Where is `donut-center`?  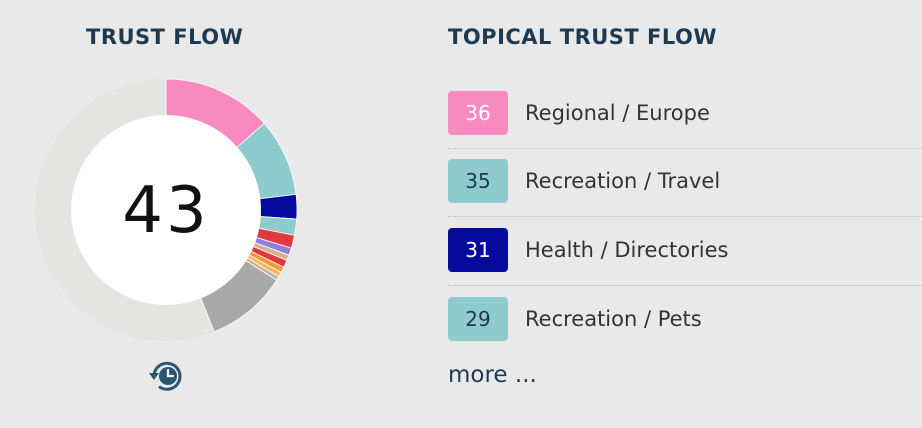 donut-center is located at coordinates (166, 210).